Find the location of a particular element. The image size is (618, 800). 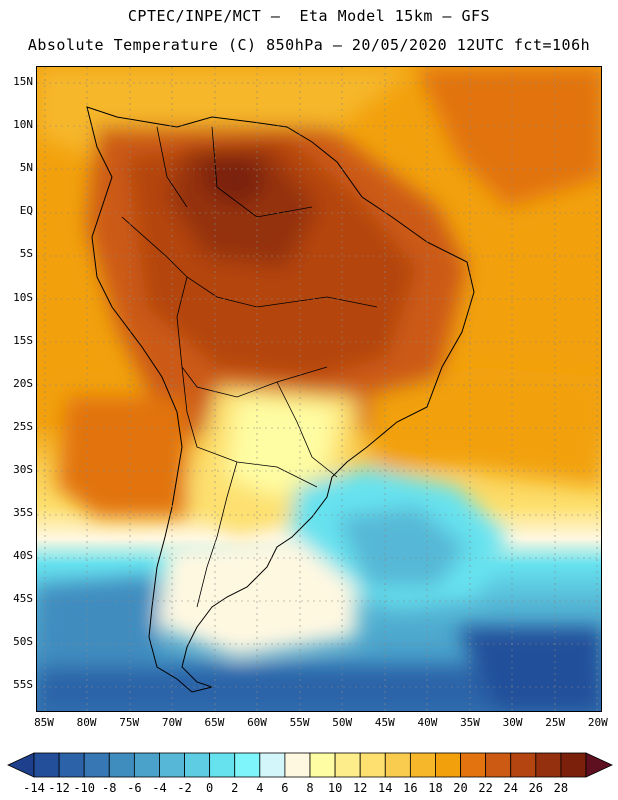

colorbar-tick-label: 26 is located at coordinates (536, 788).